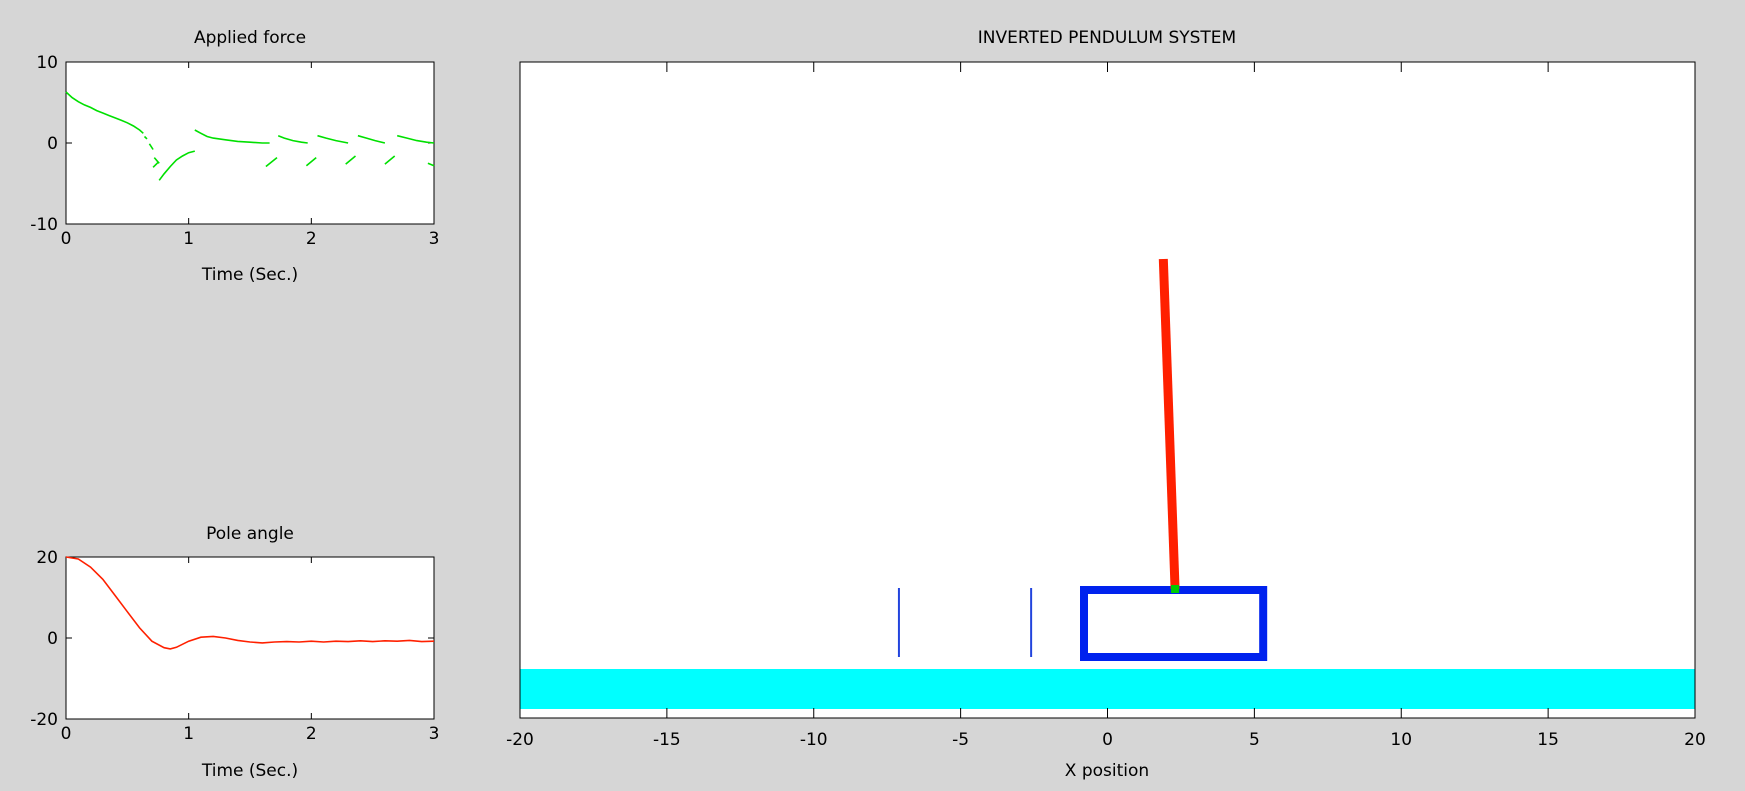 This screenshot has height=791, width=1745. I want to click on pendulum-xtick-label: -5, so click(960, 740).